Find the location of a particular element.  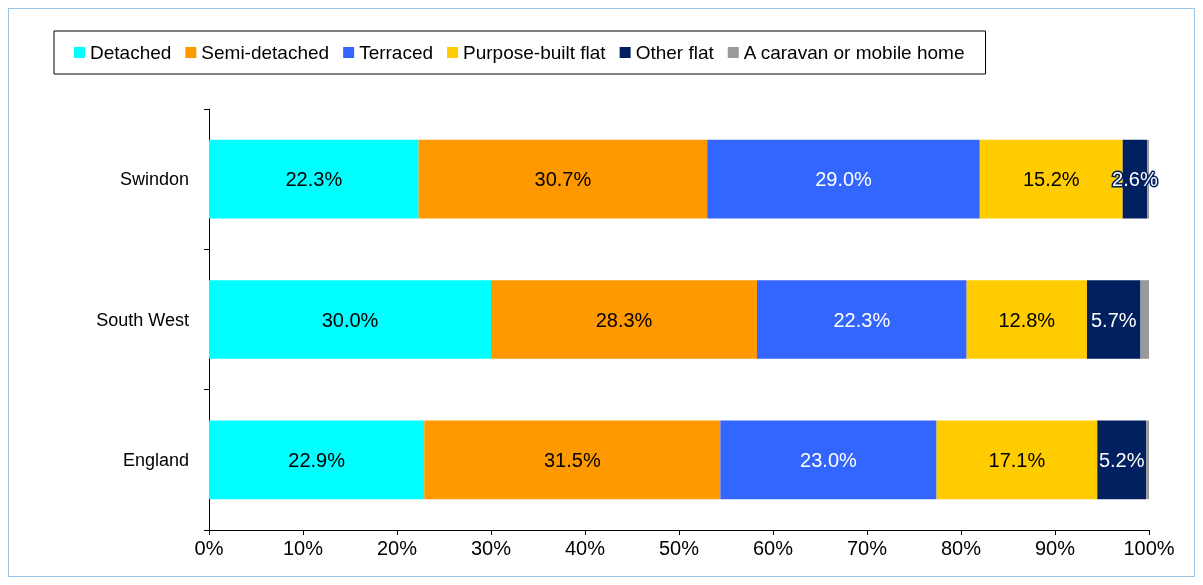

x-tick-label: 80% is located at coordinates (961, 548).